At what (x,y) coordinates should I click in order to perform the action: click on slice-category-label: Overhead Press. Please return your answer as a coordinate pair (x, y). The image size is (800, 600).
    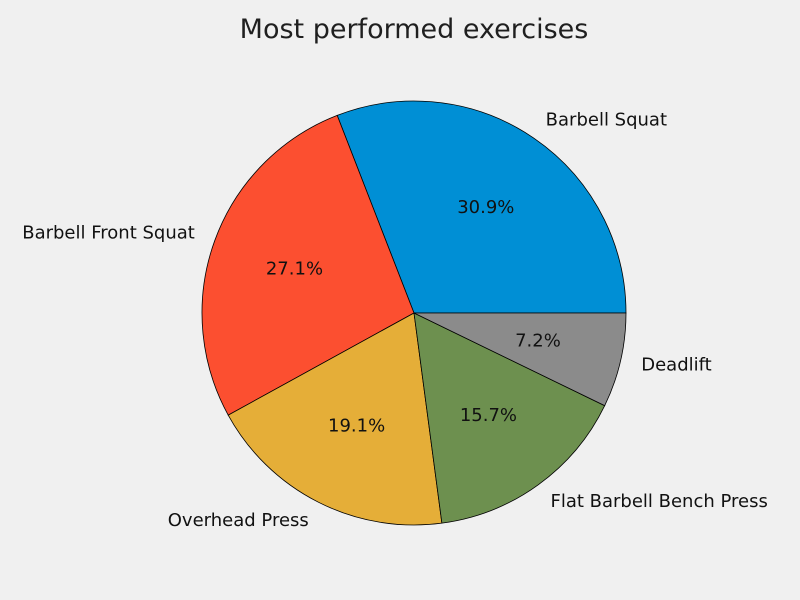
    Looking at the image, I should click on (238, 520).